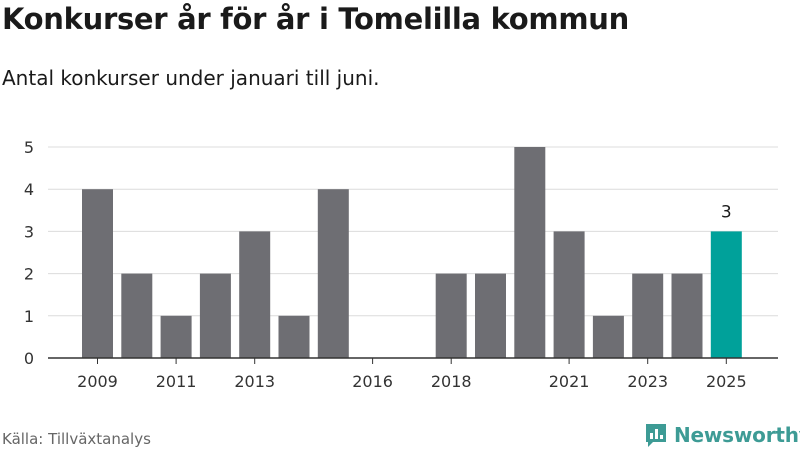  What do you see at coordinates (726, 381) in the screenshot?
I see `x-tick-label: 2025` at bounding box center [726, 381].